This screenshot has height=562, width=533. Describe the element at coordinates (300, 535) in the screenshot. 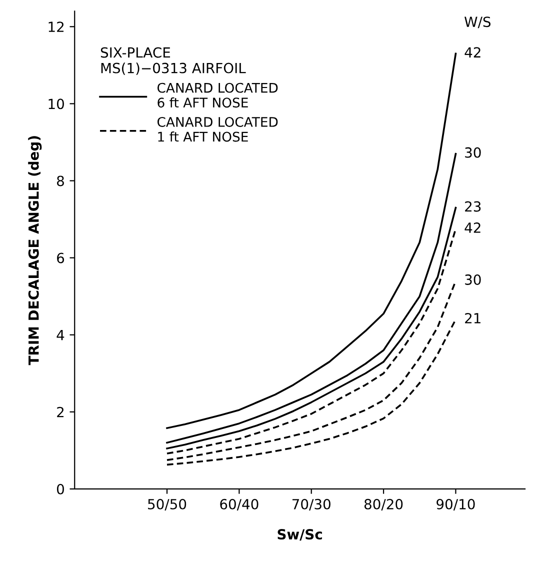

I see `x-axis-title: Sw/Sc` at that location.